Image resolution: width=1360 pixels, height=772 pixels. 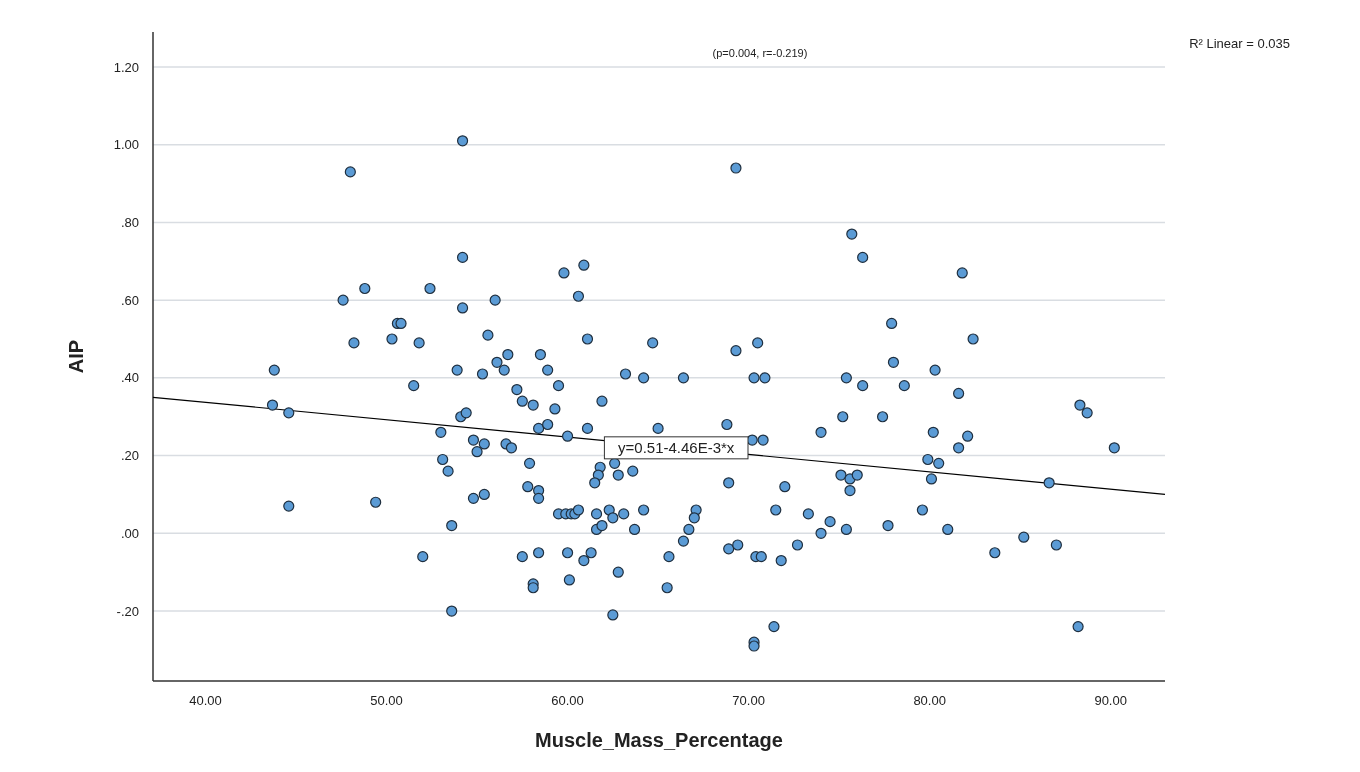 I want to click on annotation: y=0.51-4.46E-3*x, so click(x=676, y=448).